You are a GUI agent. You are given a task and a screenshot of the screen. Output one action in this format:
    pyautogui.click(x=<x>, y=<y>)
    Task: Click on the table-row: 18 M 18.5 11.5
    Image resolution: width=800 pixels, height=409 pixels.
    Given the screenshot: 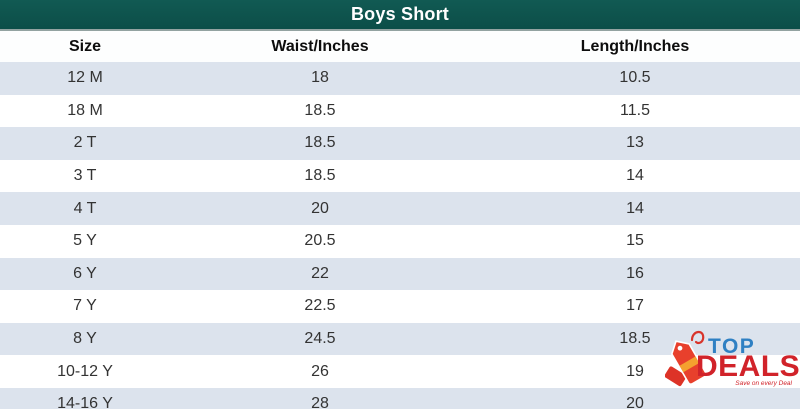 What is the action you would take?
    pyautogui.click(x=400, y=111)
    